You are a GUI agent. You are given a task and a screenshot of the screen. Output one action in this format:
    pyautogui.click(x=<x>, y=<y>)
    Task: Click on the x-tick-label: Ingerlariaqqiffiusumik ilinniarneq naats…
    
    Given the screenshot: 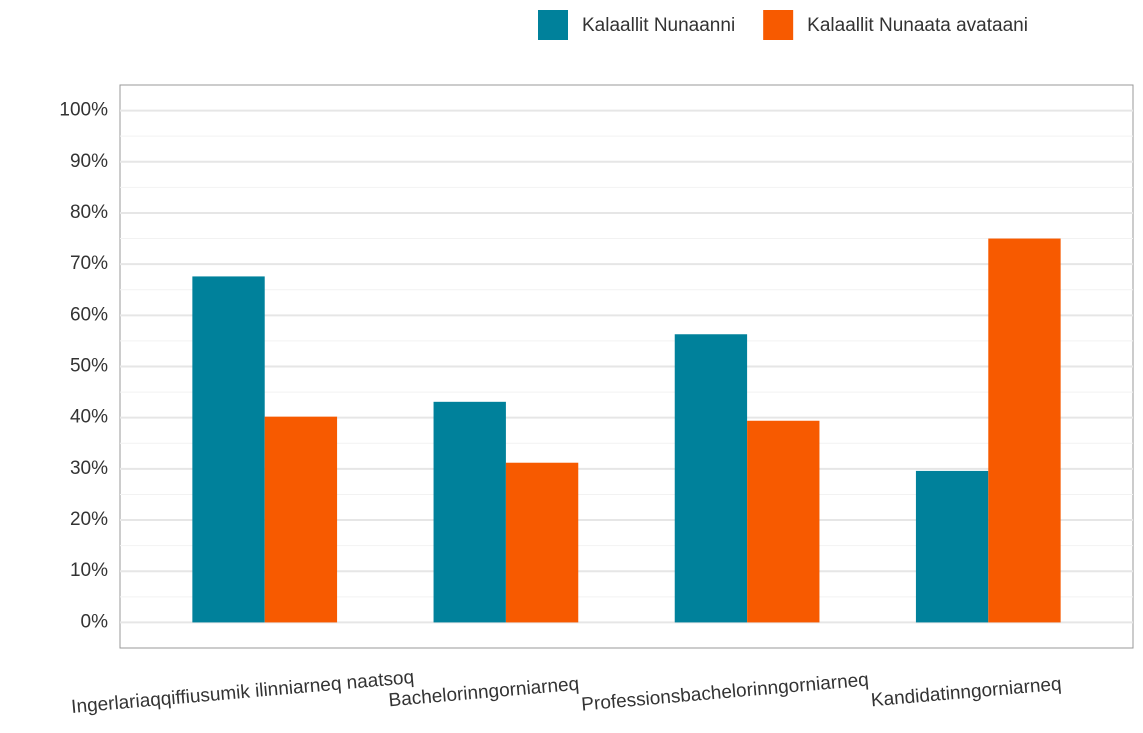 What is the action you would take?
    pyautogui.click(x=242, y=692)
    